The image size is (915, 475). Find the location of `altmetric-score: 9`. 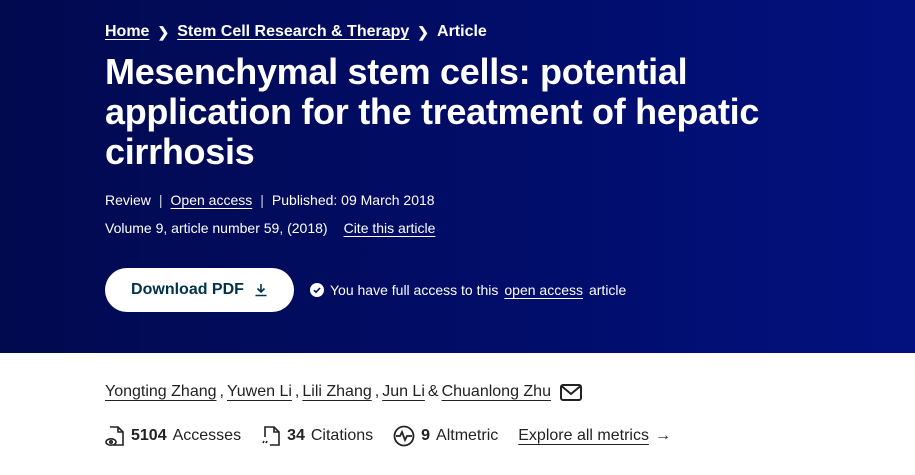

altmetric-score: 9 is located at coordinates (426, 435).